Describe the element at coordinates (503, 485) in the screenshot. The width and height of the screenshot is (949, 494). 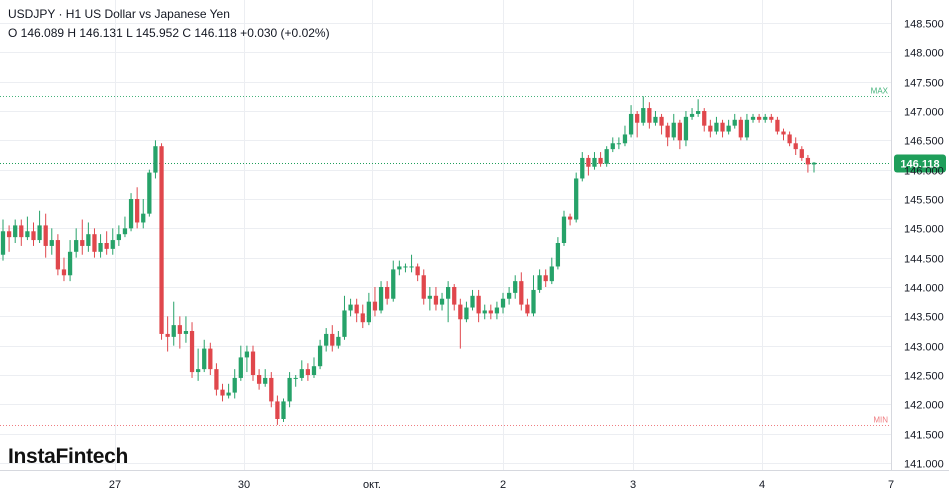
I see `x-tick-label: 2` at that location.